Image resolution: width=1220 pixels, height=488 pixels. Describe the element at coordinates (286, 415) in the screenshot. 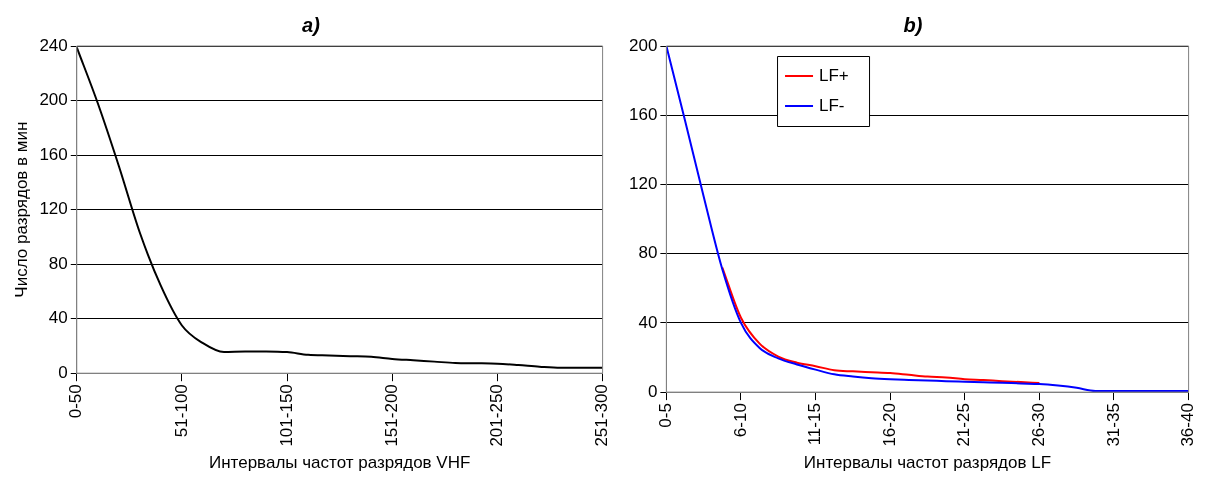

I see `x-tick-label: 101-150` at that location.